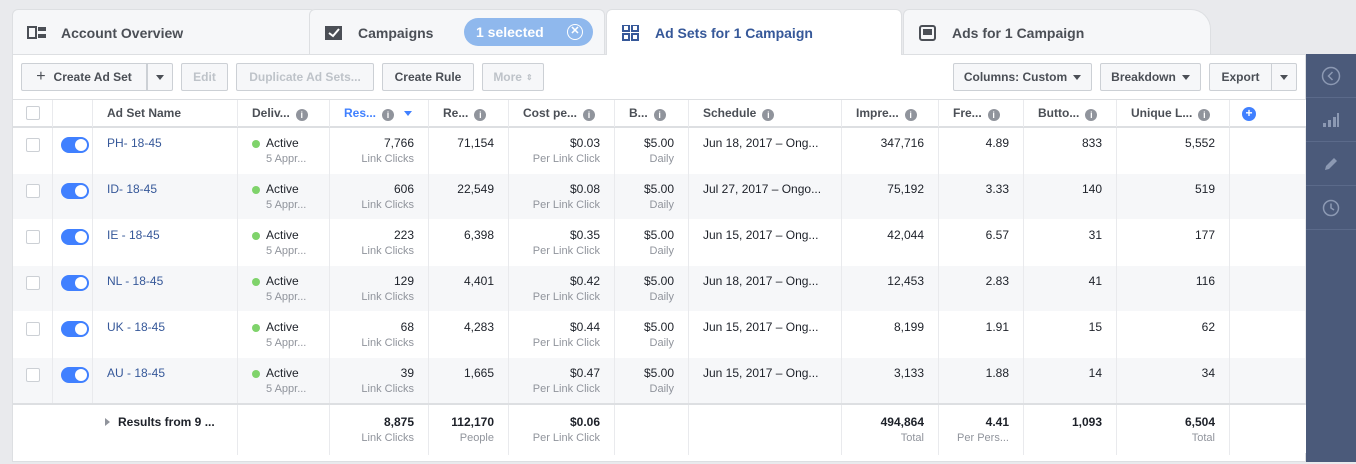 The width and height of the screenshot is (1356, 464). What do you see at coordinates (135, 281) in the screenshot?
I see `ad-set-name-link: NL - 18-45` at bounding box center [135, 281].